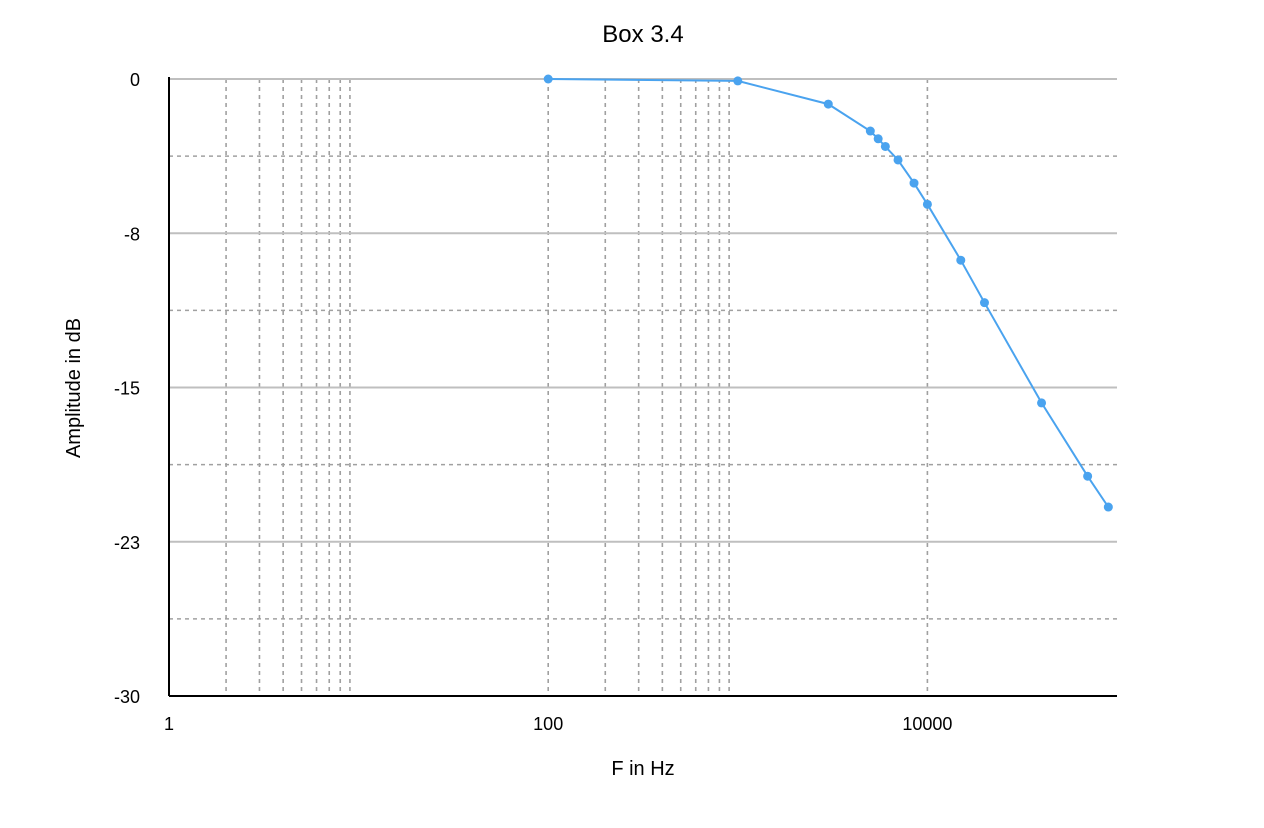 This screenshot has height=828, width=1264. Describe the element at coordinates (169, 724) in the screenshot. I see `x-tick-label: 1` at that location.